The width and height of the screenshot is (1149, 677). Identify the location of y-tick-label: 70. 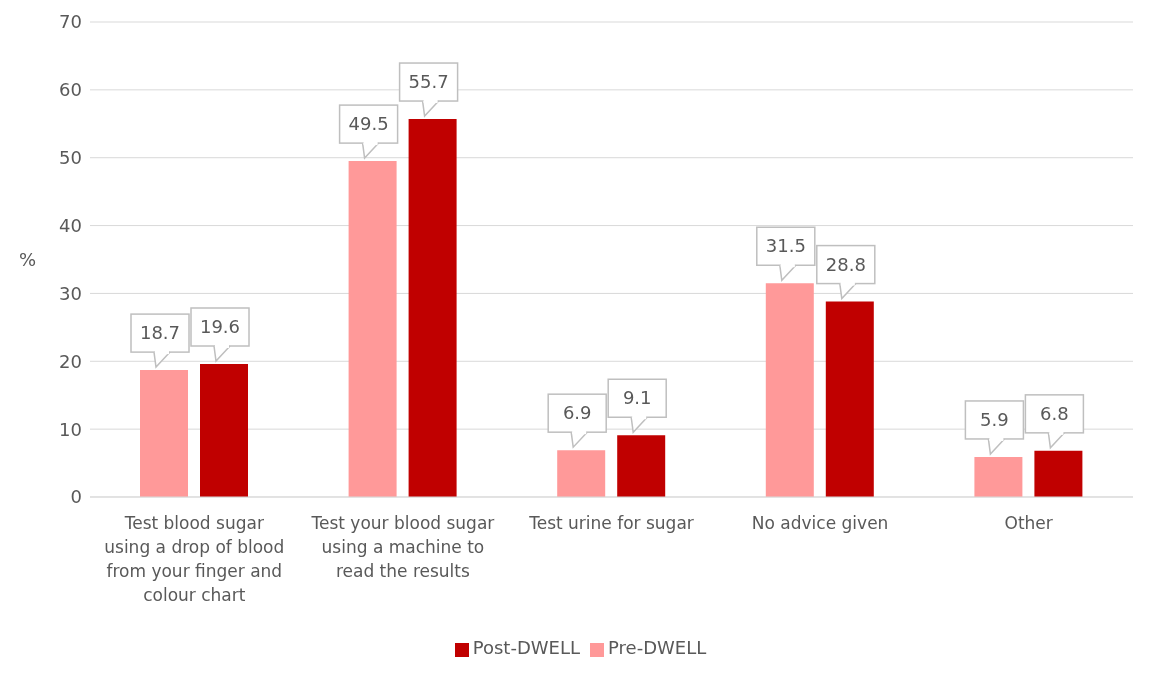
(70, 22).